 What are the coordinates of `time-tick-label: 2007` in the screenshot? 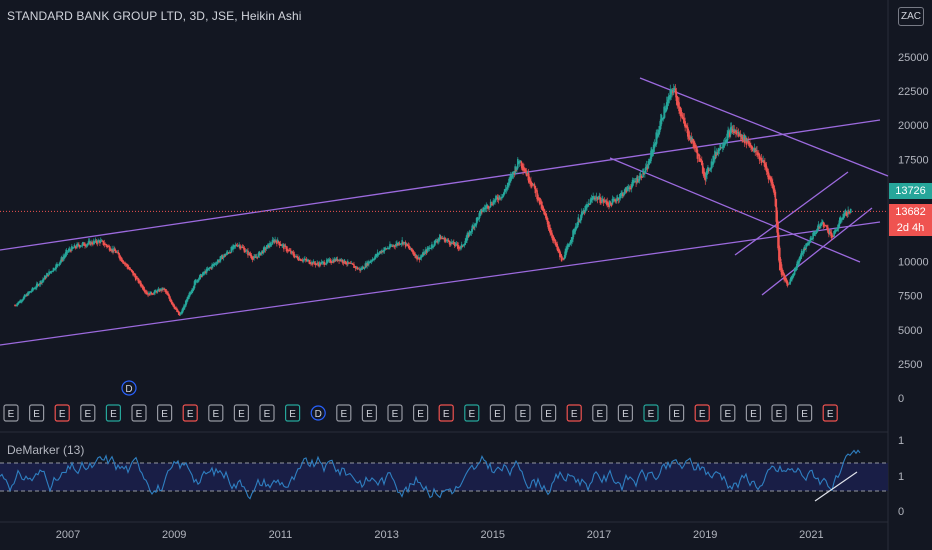 It's located at (68, 535).